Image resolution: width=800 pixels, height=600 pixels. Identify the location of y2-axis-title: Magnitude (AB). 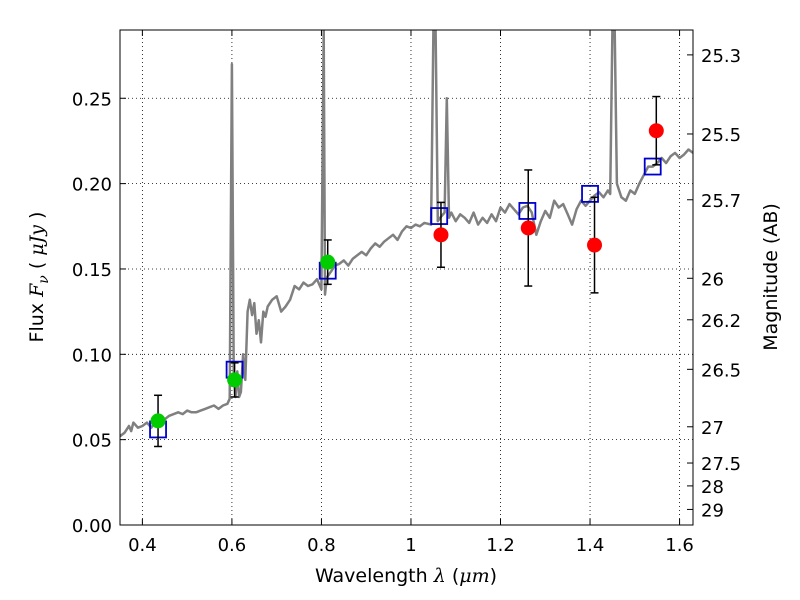
(771, 277).